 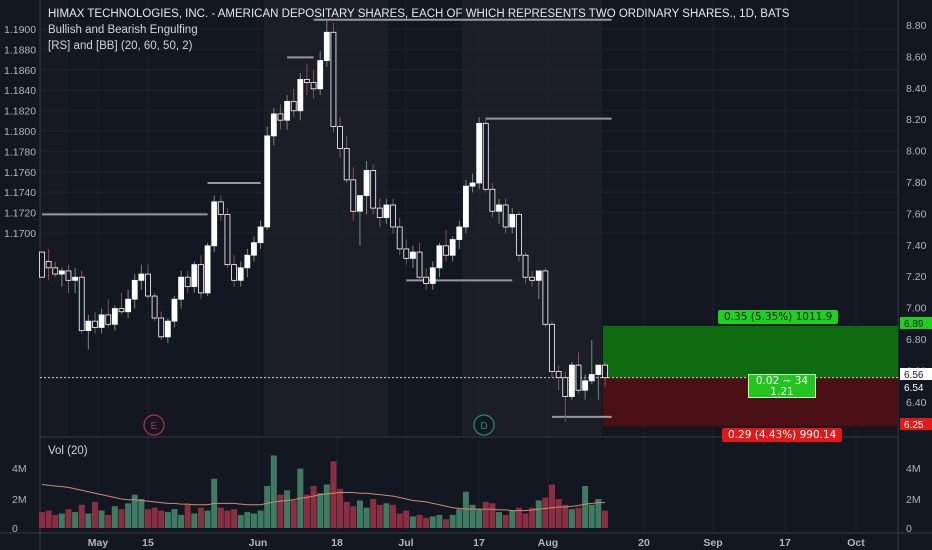 I want to click on position-target-zone, so click(x=750, y=351).